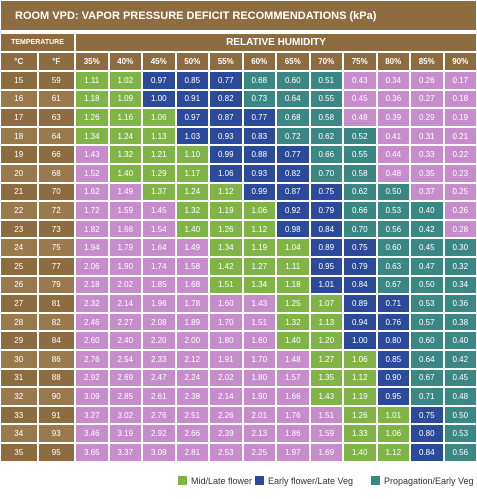  Describe the element at coordinates (226, 433) in the screenshot. I see `vpd-cell: 2.39` at that location.